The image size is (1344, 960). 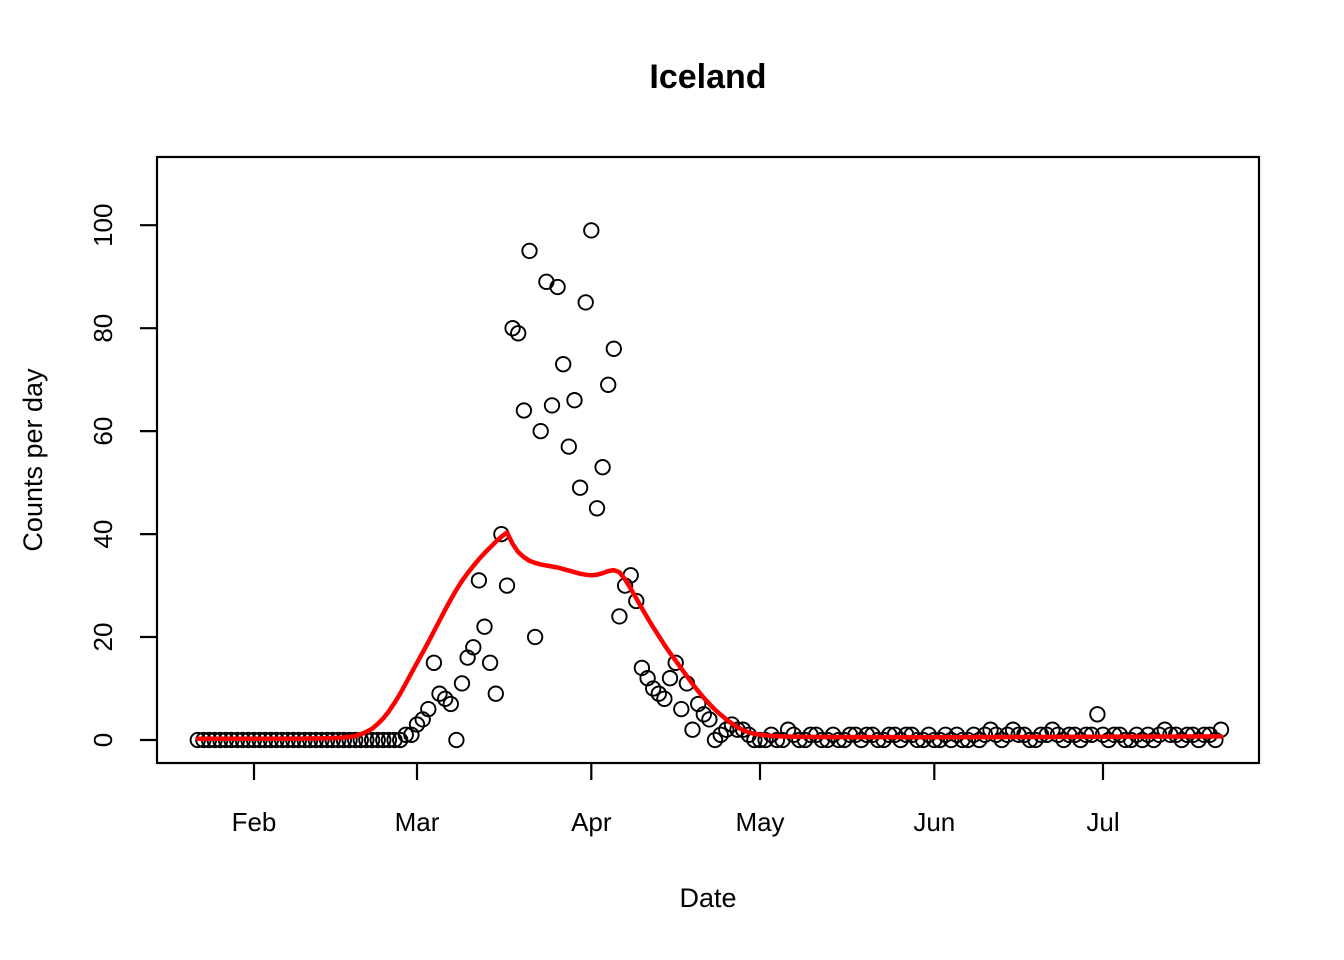 What do you see at coordinates (417, 822) in the screenshot?
I see `x-tick-label: Mar` at bounding box center [417, 822].